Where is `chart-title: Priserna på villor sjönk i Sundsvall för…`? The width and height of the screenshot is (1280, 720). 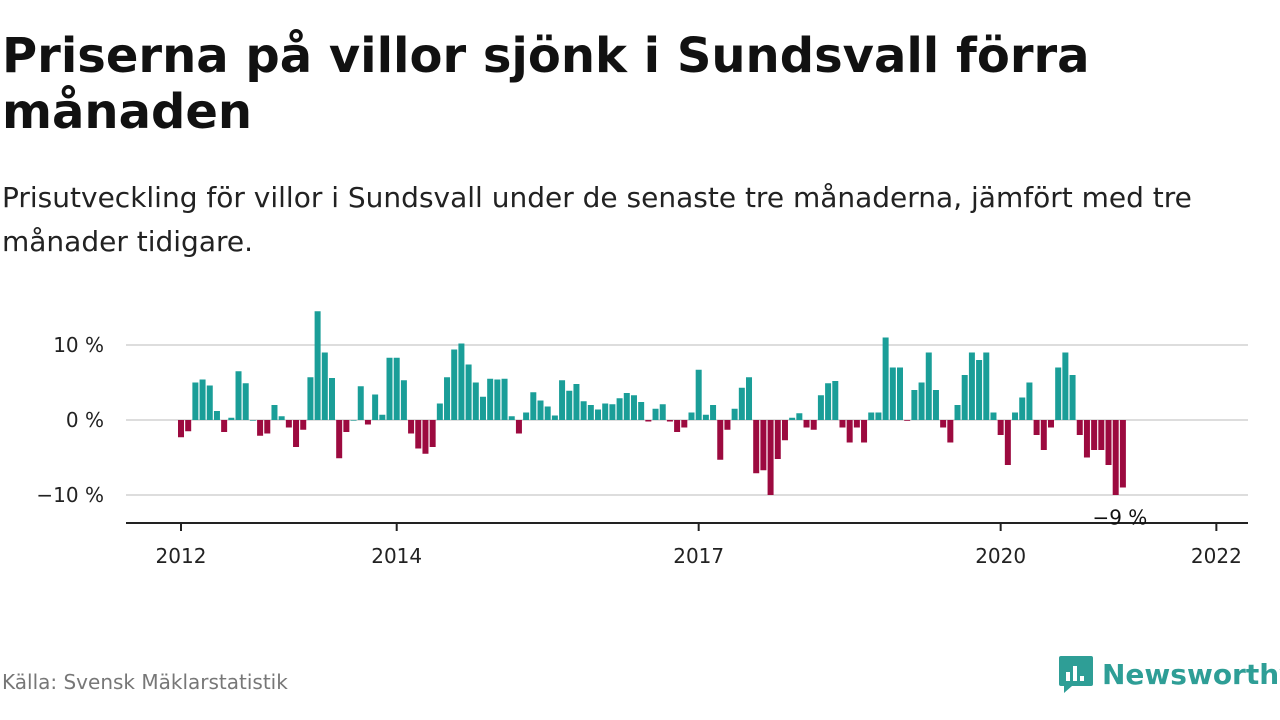
chart-title: Priserna på villor sjönk i Sundsvall för… is located at coordinates (546, 84).